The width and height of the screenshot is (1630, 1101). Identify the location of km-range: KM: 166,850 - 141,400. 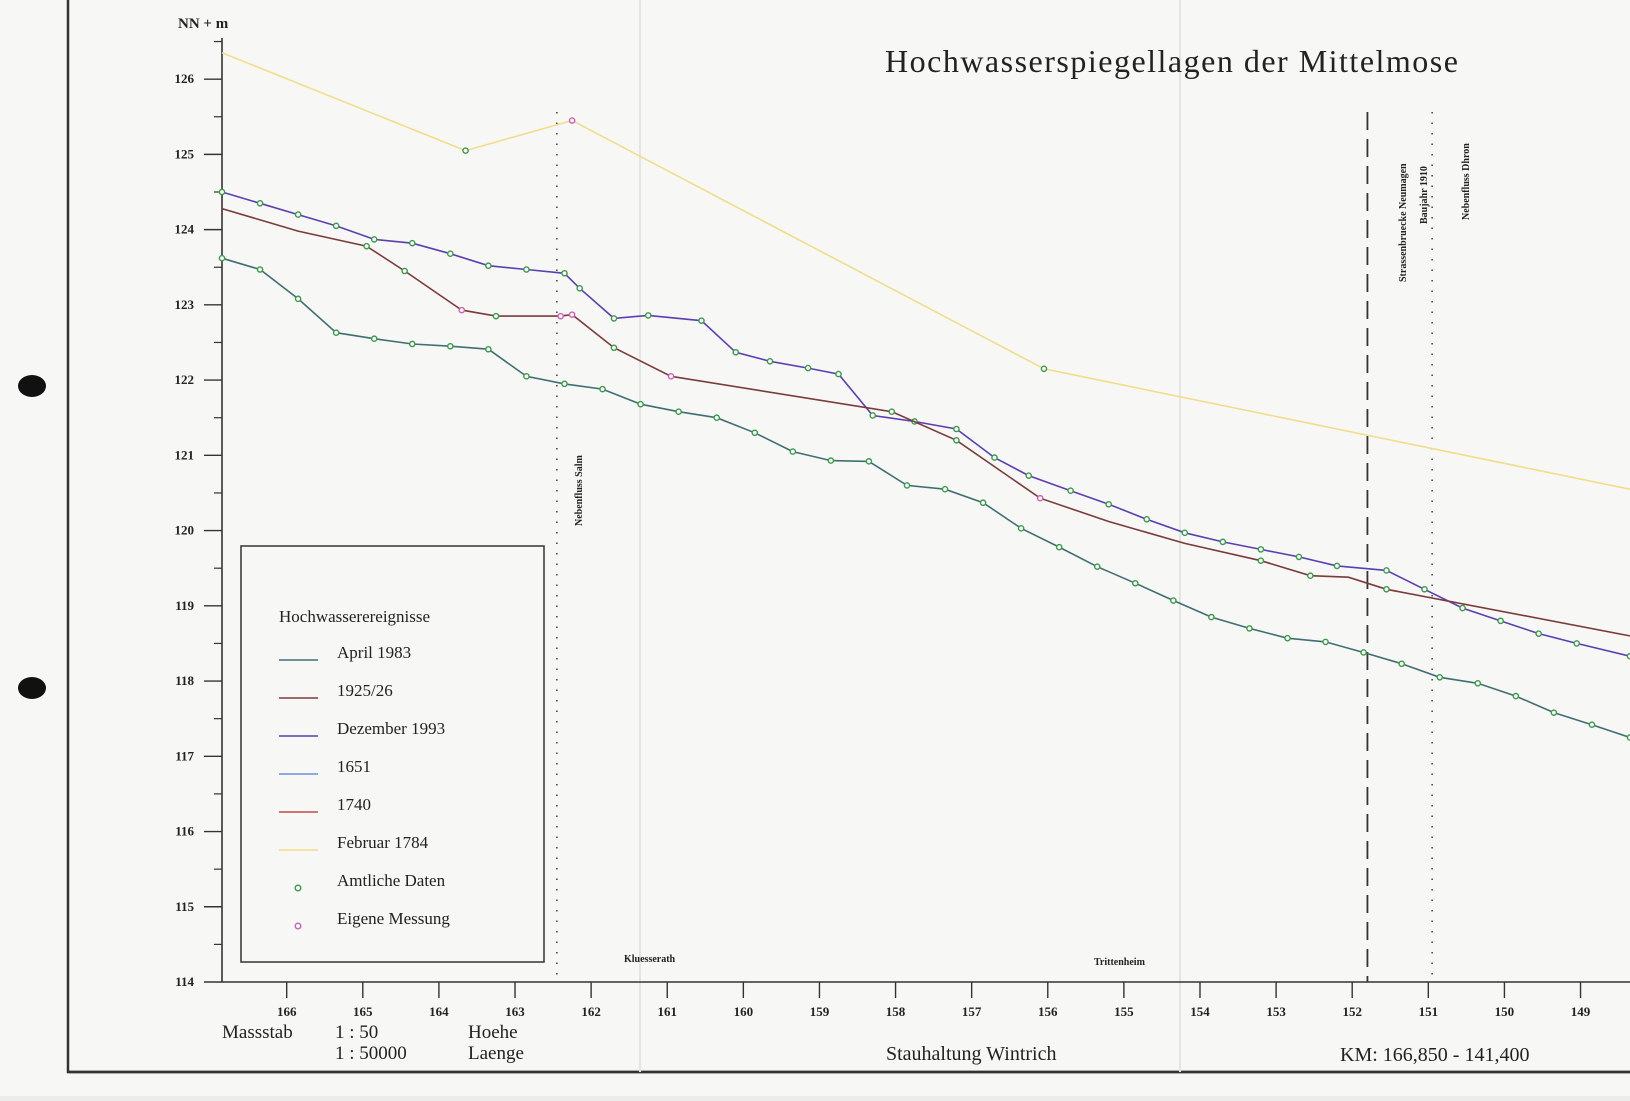
(1434, 1055).